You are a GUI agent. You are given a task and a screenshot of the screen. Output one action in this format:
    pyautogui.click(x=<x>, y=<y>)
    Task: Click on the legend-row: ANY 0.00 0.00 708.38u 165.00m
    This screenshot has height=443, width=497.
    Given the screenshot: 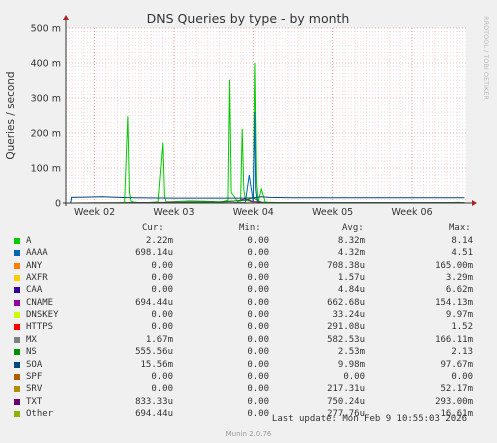 What is the action you would take?
    pyautogui.click(x=248, y=266)
    